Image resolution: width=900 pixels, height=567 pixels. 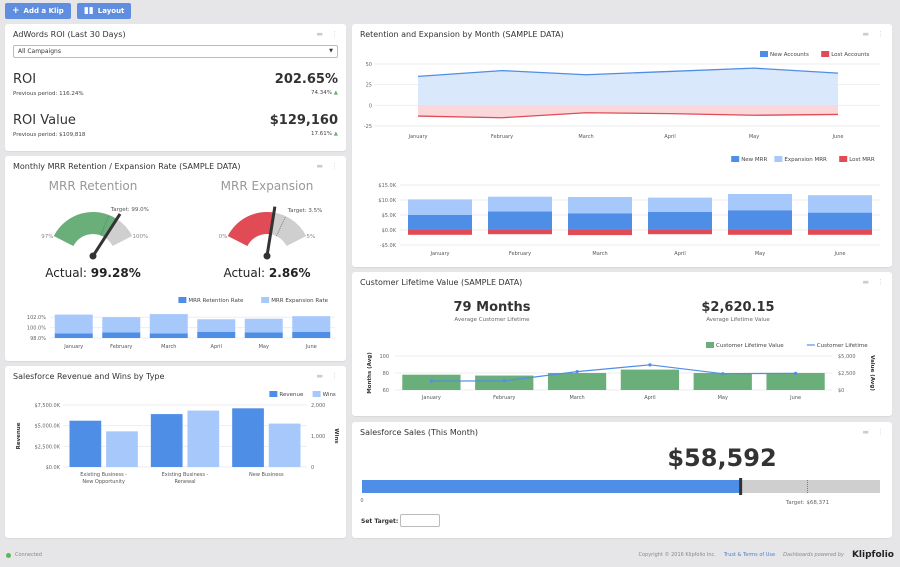 I want to click on bullet-zero-label: 0, so click(x=361, y=501).